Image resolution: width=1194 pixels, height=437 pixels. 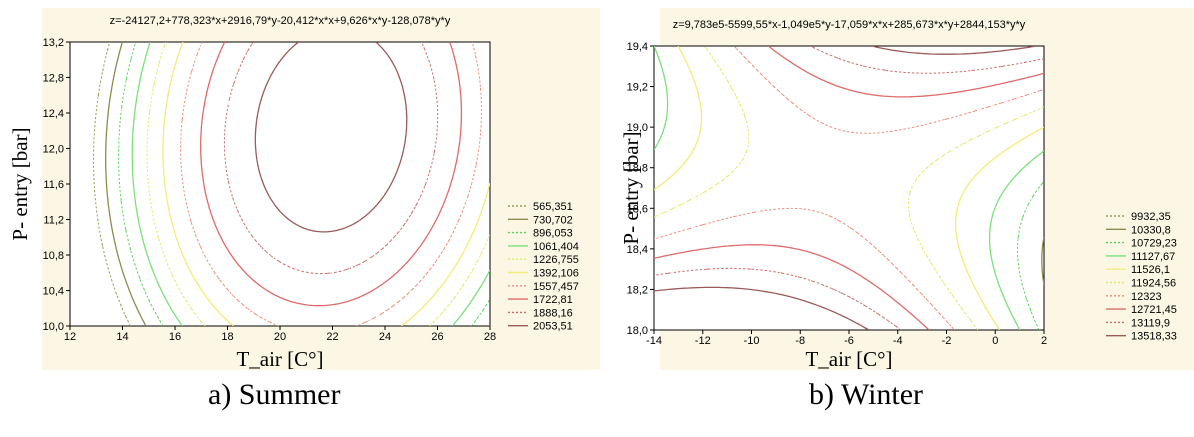 I want to click on winter-legend-label: 11526,1, so click(x=1150, y=270).